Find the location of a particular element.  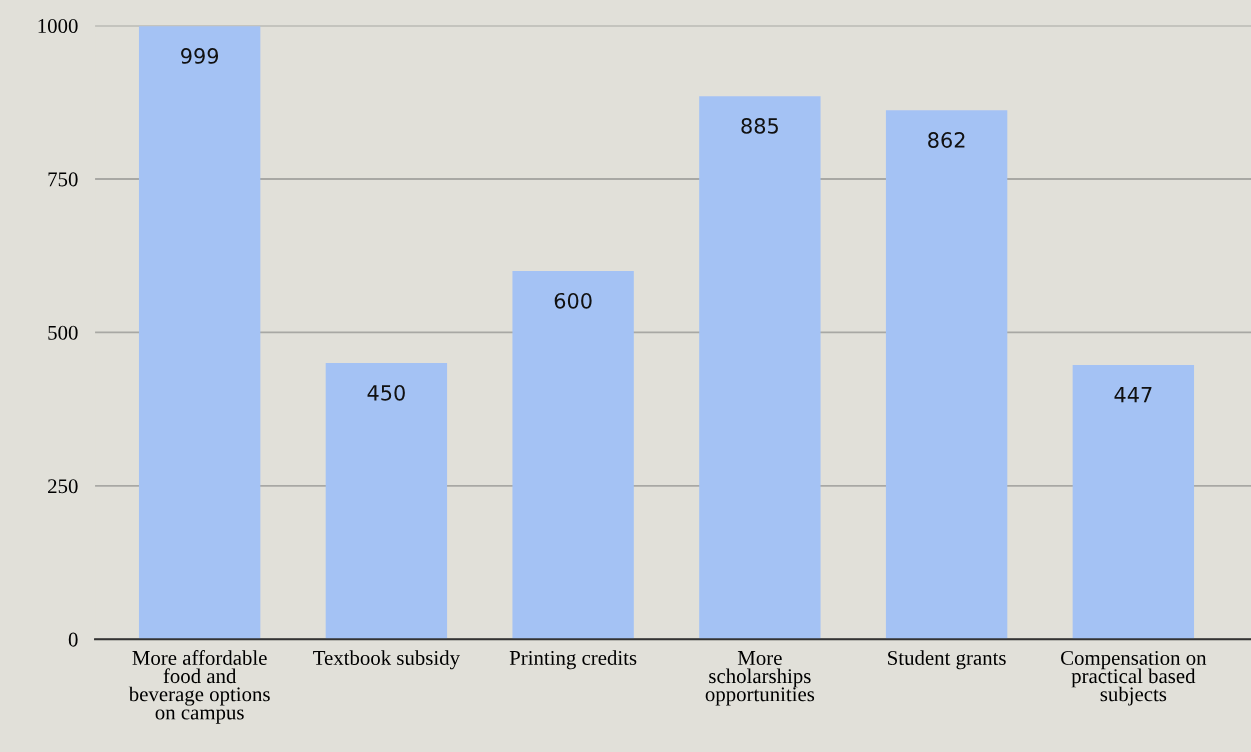

y-tick-label: 750 is located at coordinates (63, 179).